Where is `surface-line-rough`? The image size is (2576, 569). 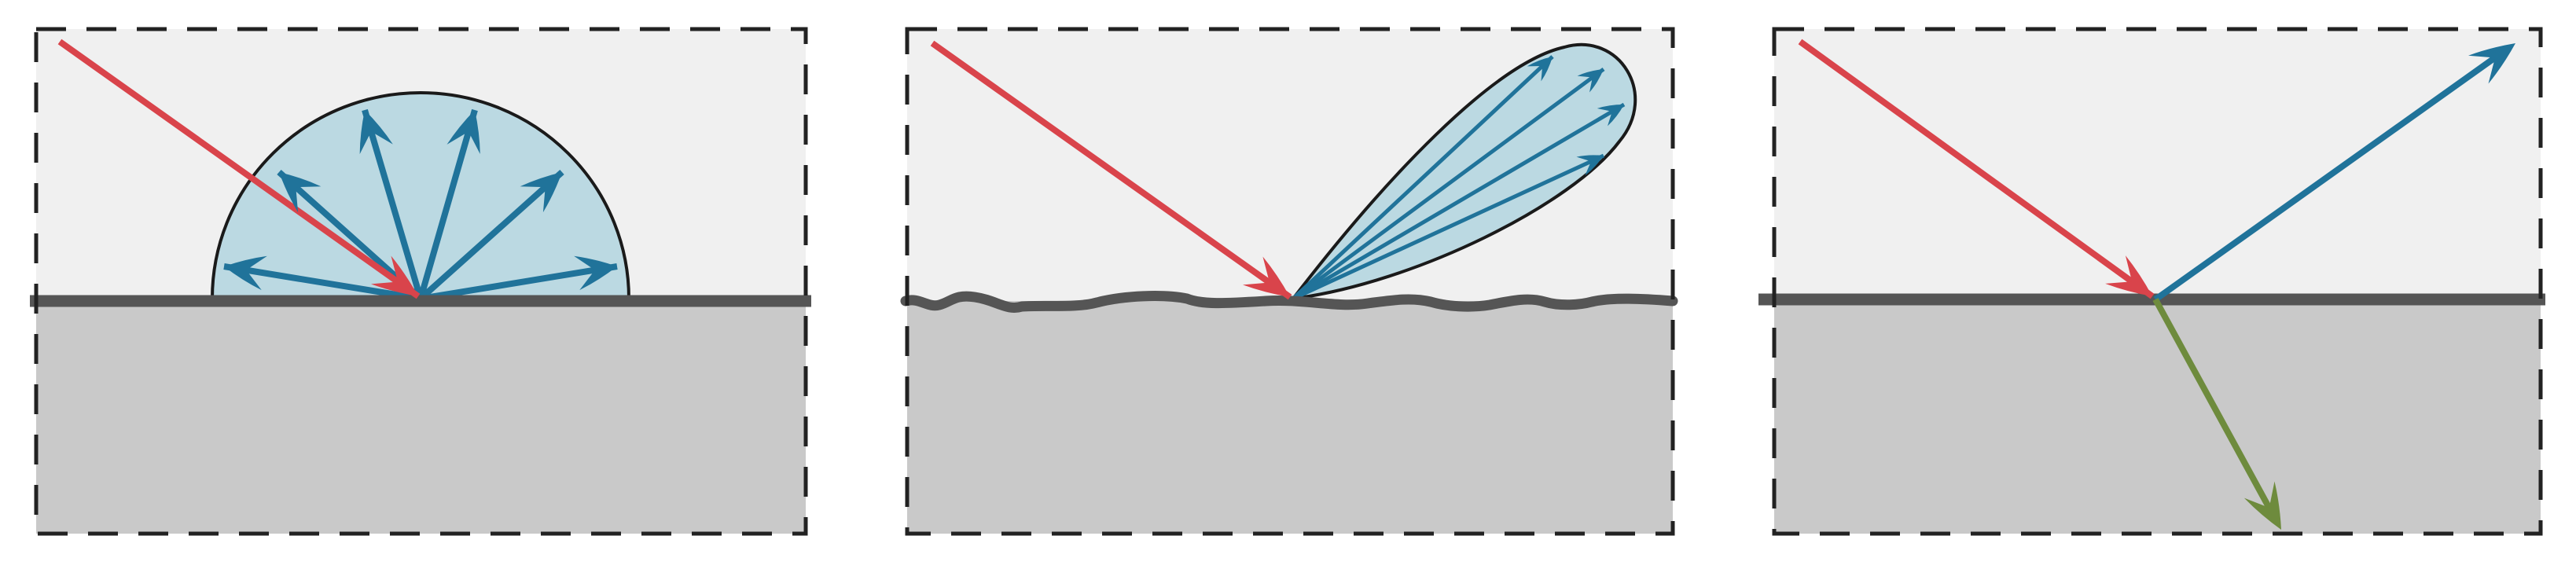 surface-line-rough is located at coordinates (1289, 302).